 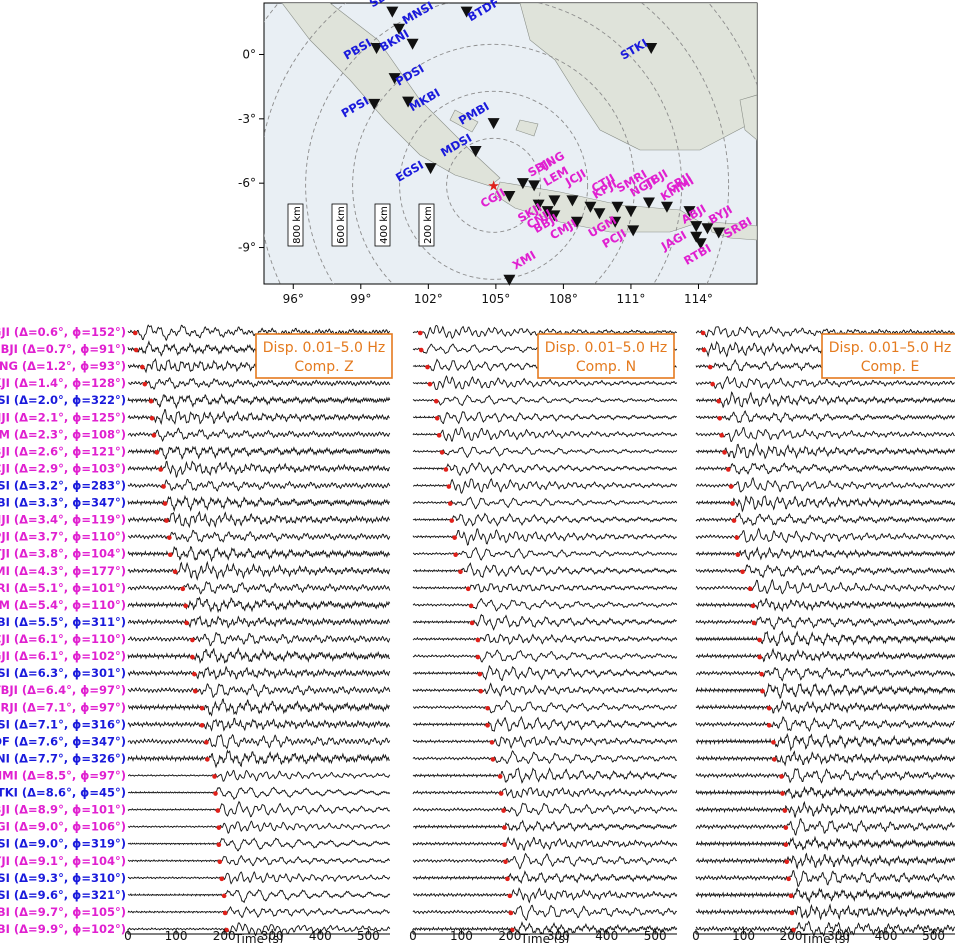 What do you see at coordinates (606, 936) in the screenshot?
I see `x-tick-label: 400` at bounding box center [606, 936].